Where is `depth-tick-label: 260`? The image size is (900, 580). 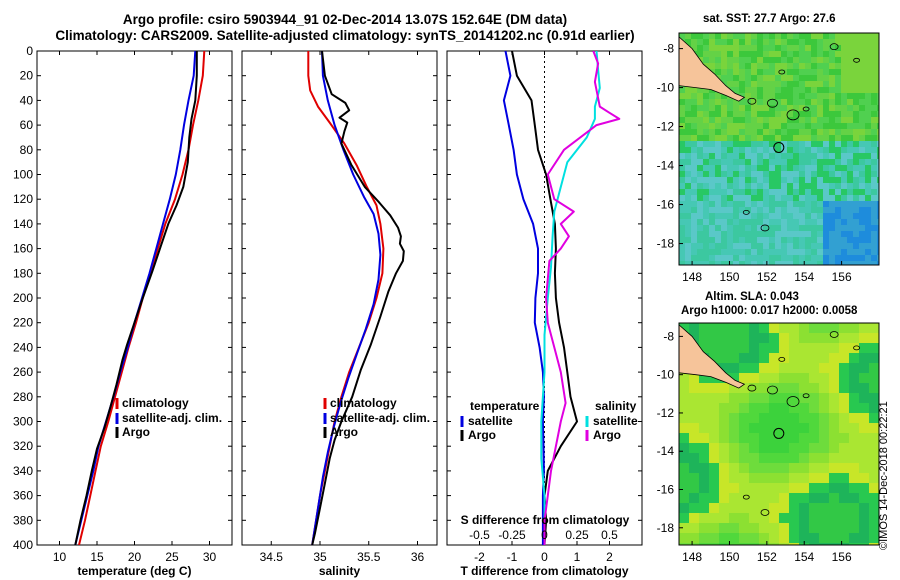
depth-tick-label: 260 is located at coordinates (23, 372).